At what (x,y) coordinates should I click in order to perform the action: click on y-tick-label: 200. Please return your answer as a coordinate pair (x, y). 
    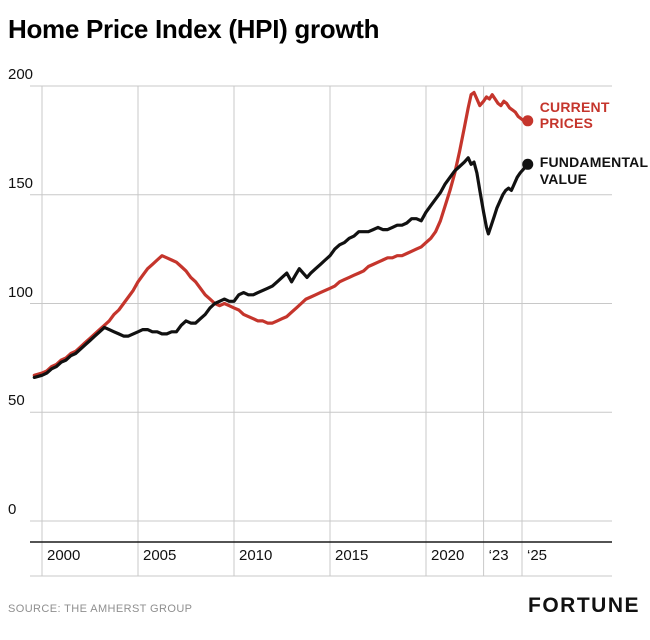
    Looking at the image, I should click on (21, 74).